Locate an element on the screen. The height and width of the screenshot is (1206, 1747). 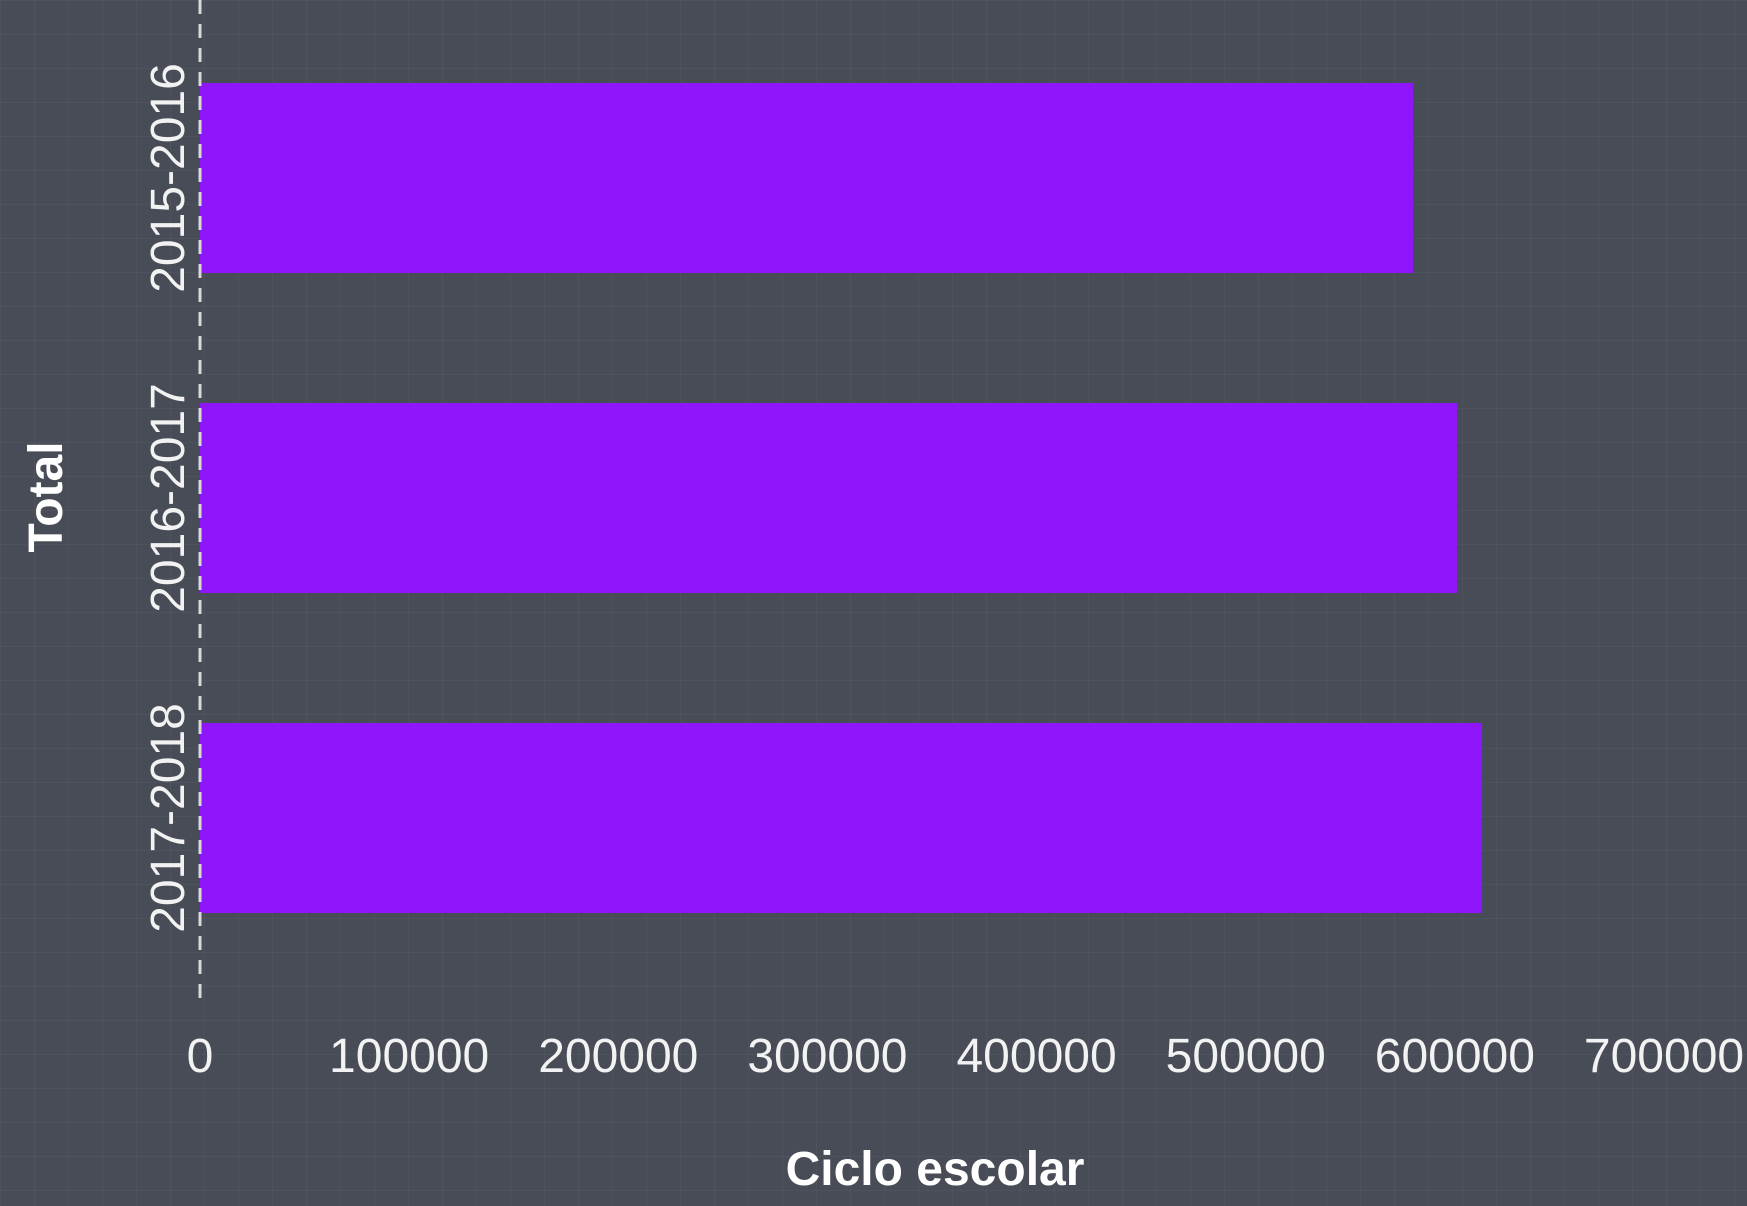
x-tick-label: 300000 is located at coordinates (827, 1056).